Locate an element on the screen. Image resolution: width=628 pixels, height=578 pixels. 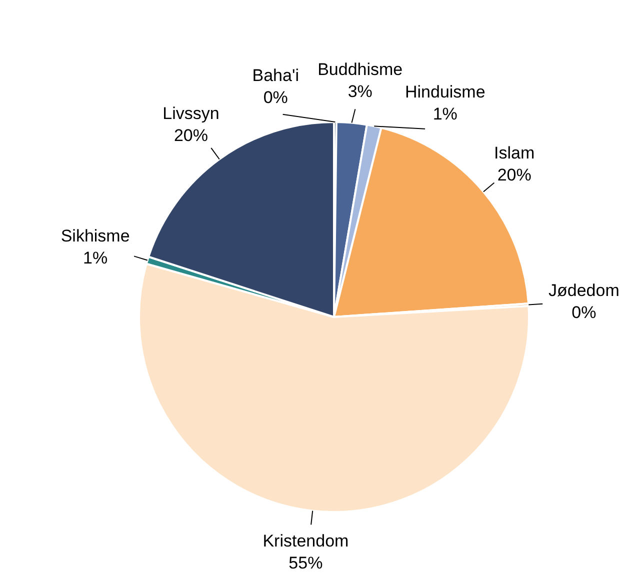
slice-label: Sikhisme is located at coordinates (95, 236).